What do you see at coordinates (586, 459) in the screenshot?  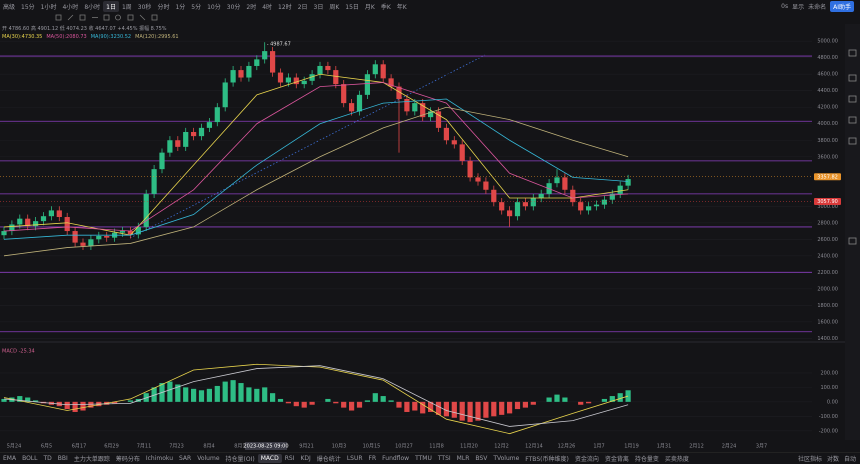 I see `indicator-tab: 资金流向` at bounding box center [586, 459].